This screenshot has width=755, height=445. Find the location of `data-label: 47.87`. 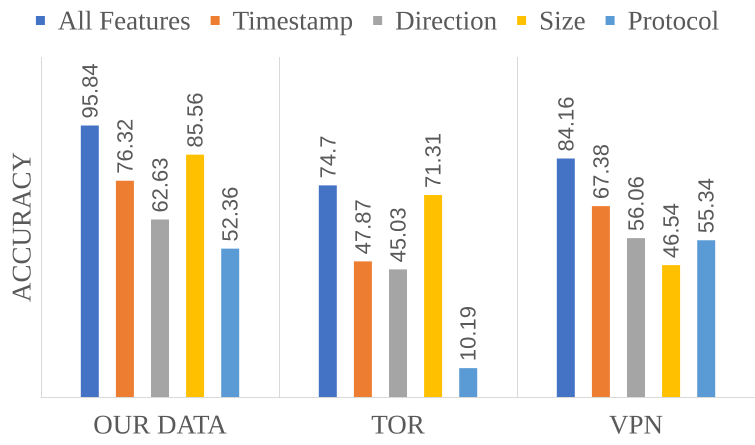

data-label: 47.87 is located at coordinates (363, 226).